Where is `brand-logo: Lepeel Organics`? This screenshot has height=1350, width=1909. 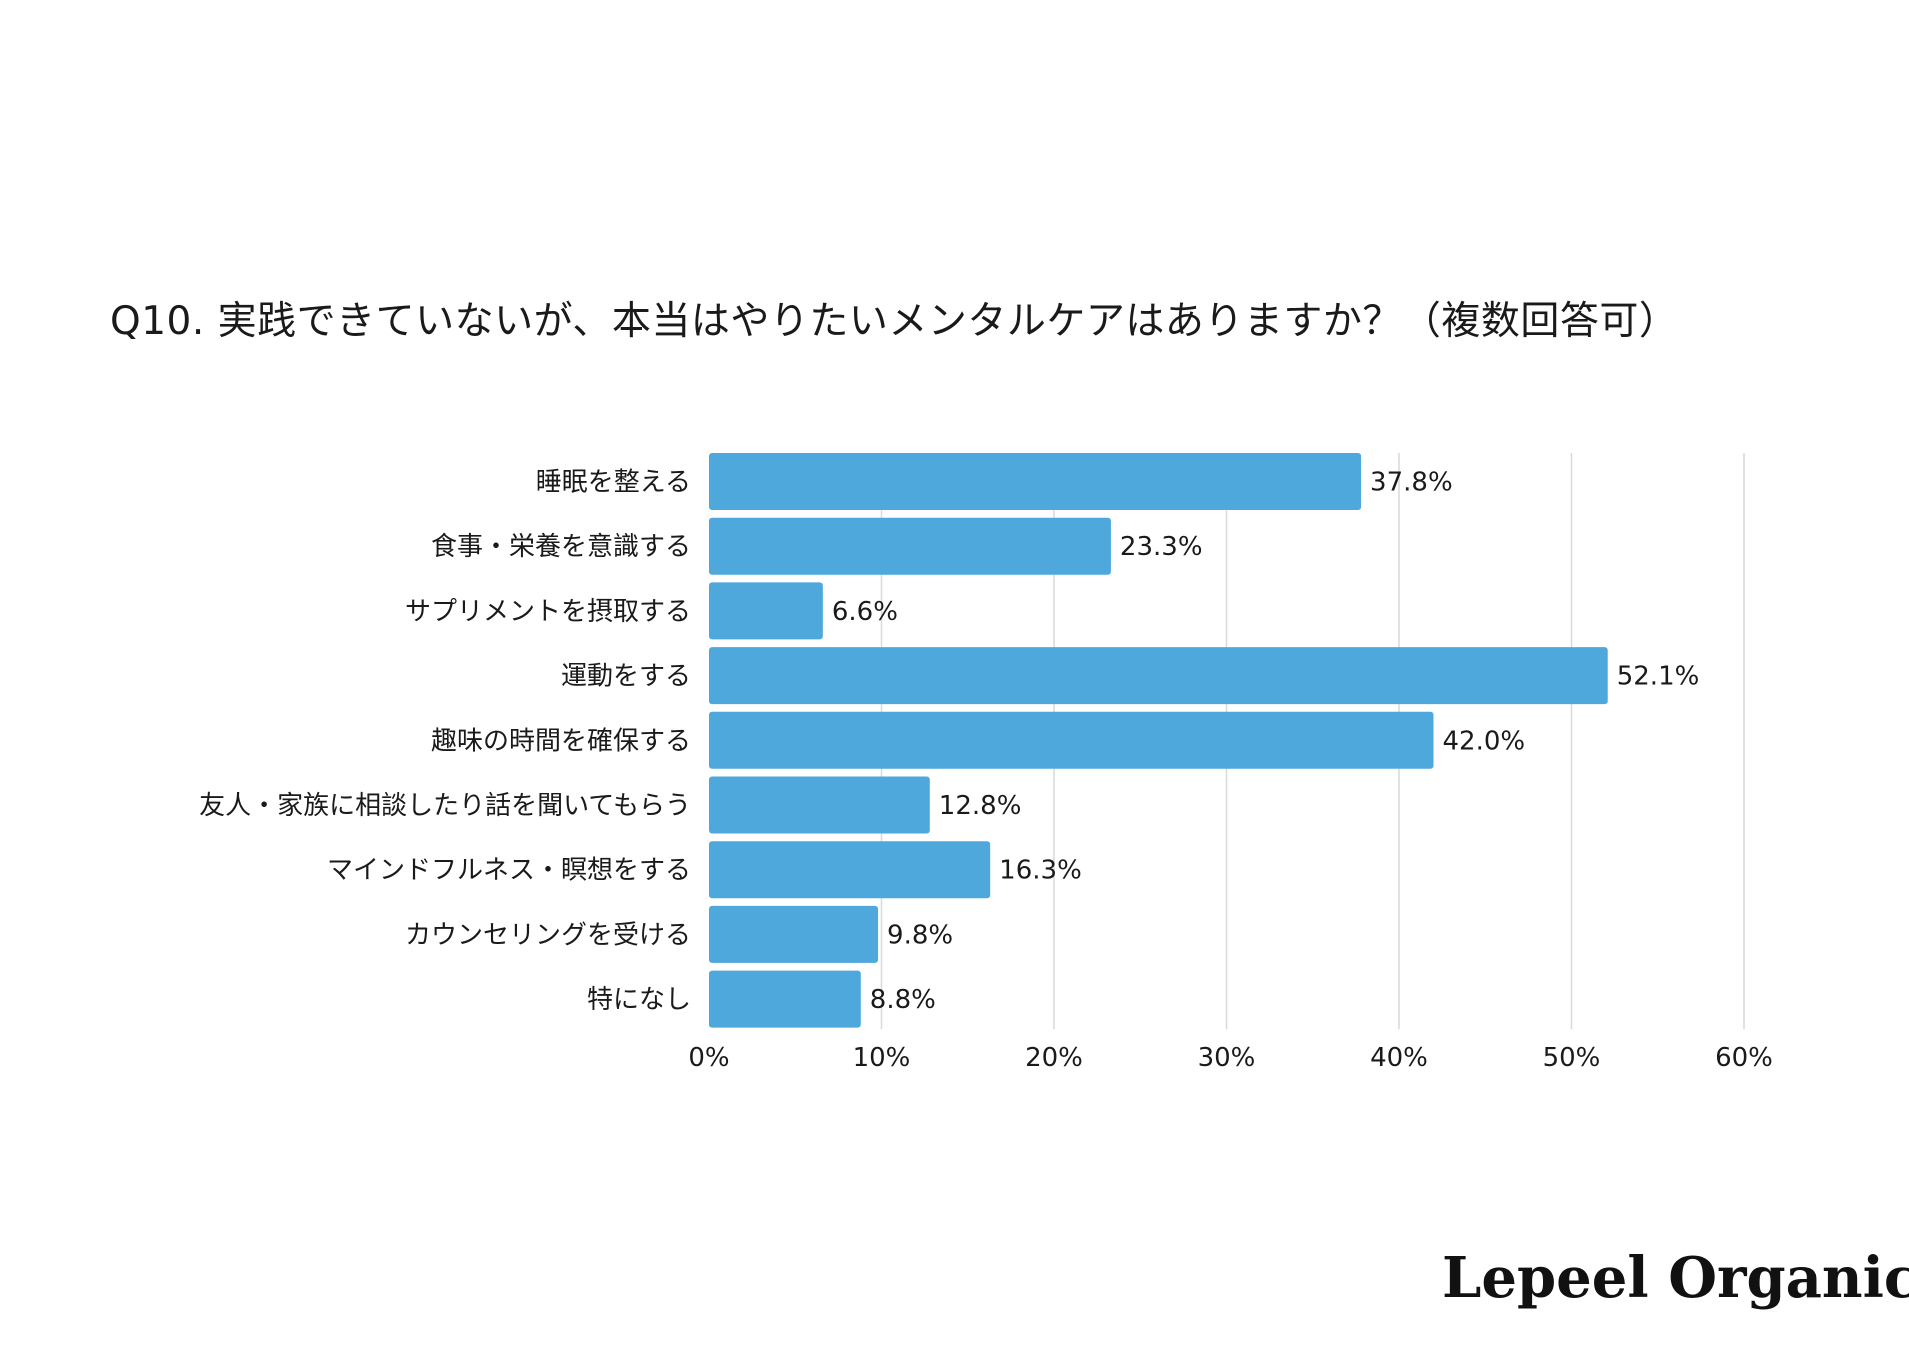 brand-logo: Lepeel Organics is located at coordinates (1675, 1278).